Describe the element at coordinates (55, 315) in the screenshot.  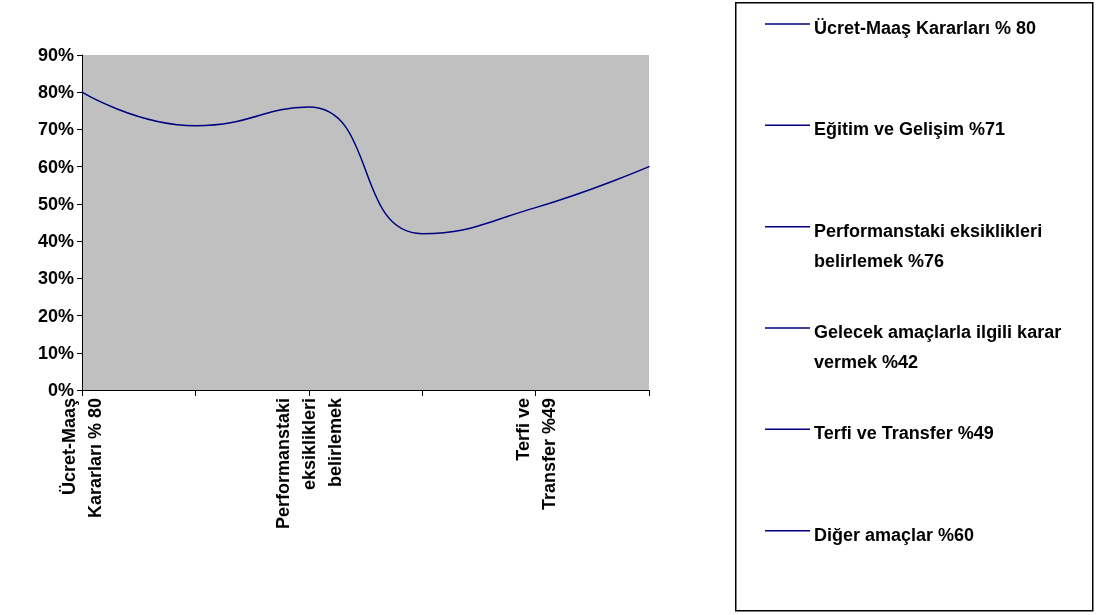
I see `y-tick-label: 20%` at that location.